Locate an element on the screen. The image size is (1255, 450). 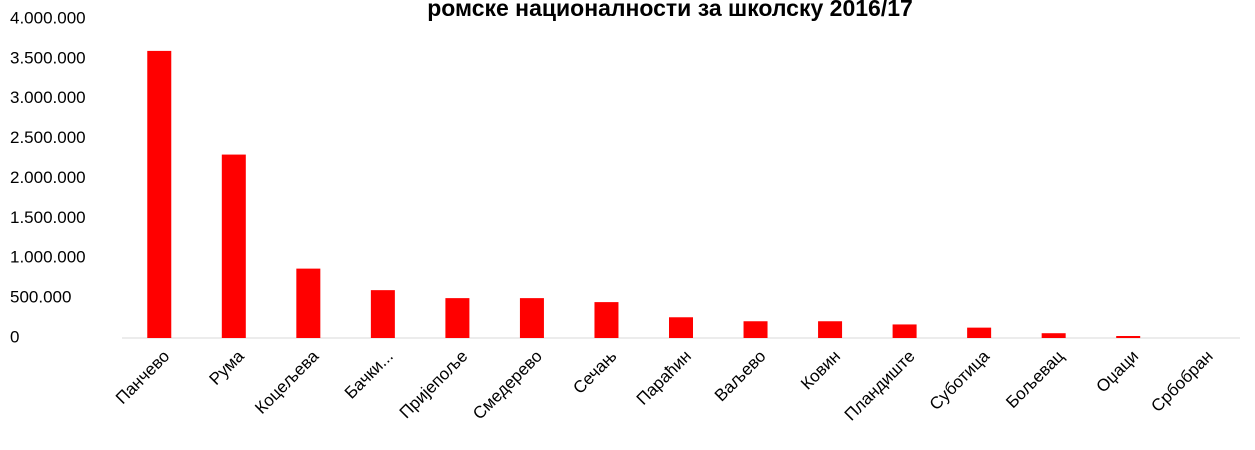
x-tick-label: Параћин is located at coordinates (664, 378).